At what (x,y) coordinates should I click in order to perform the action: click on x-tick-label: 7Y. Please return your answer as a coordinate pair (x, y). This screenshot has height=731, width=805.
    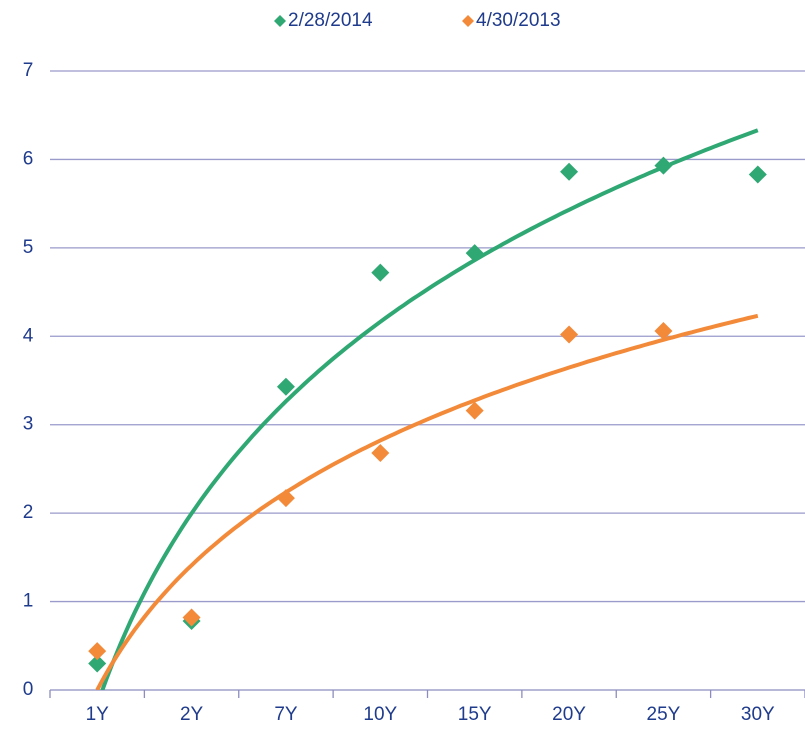
    Looking at the image, I should click on (286, 714).